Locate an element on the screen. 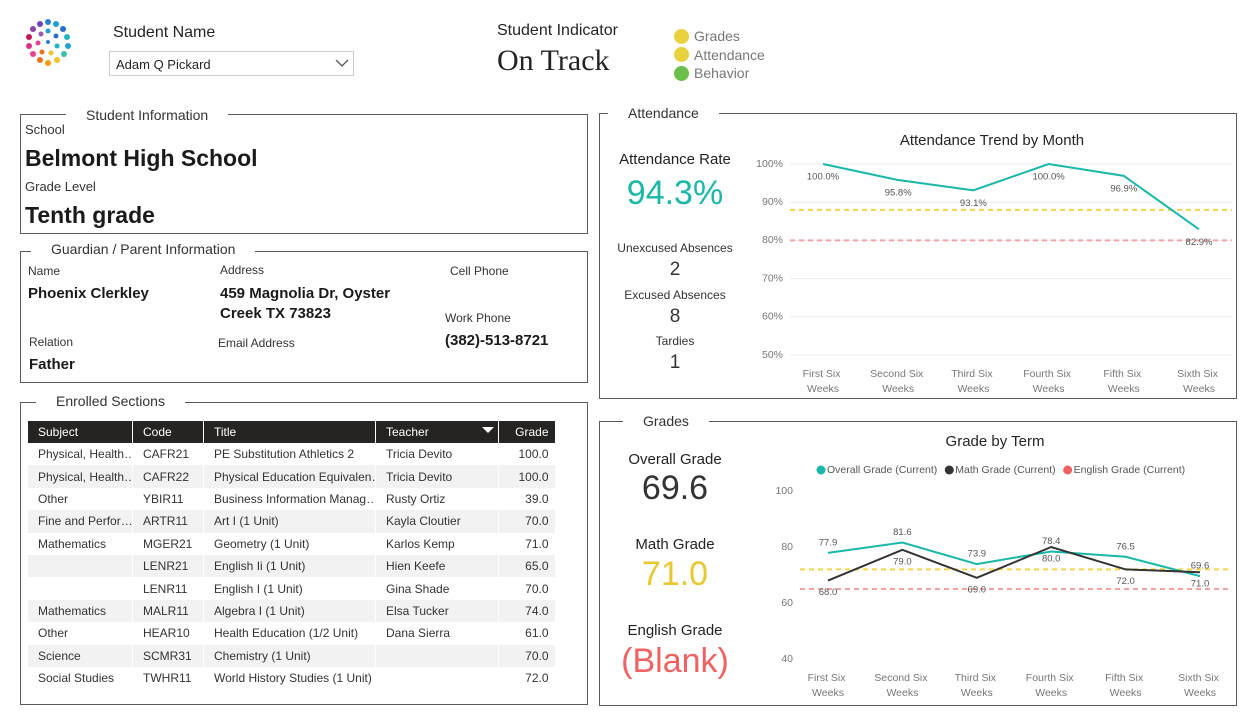  table-row: LENR11 English I (1 Unit) Gina Shade 70.0 is located at coordinates (291, 588).